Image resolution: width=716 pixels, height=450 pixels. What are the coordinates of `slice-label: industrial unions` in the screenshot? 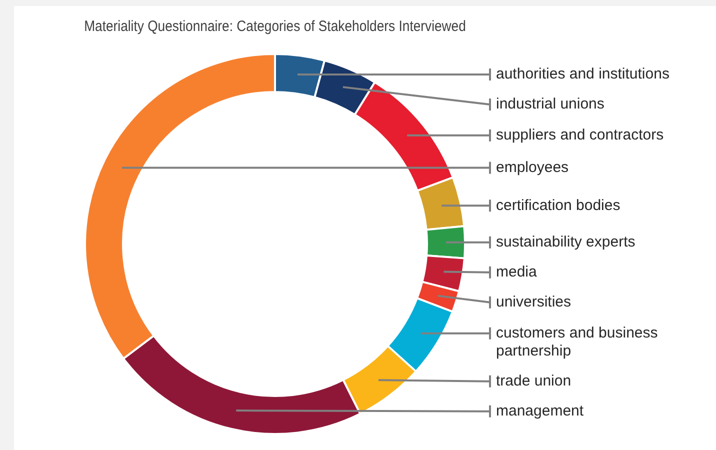 It's located at (550, 104).